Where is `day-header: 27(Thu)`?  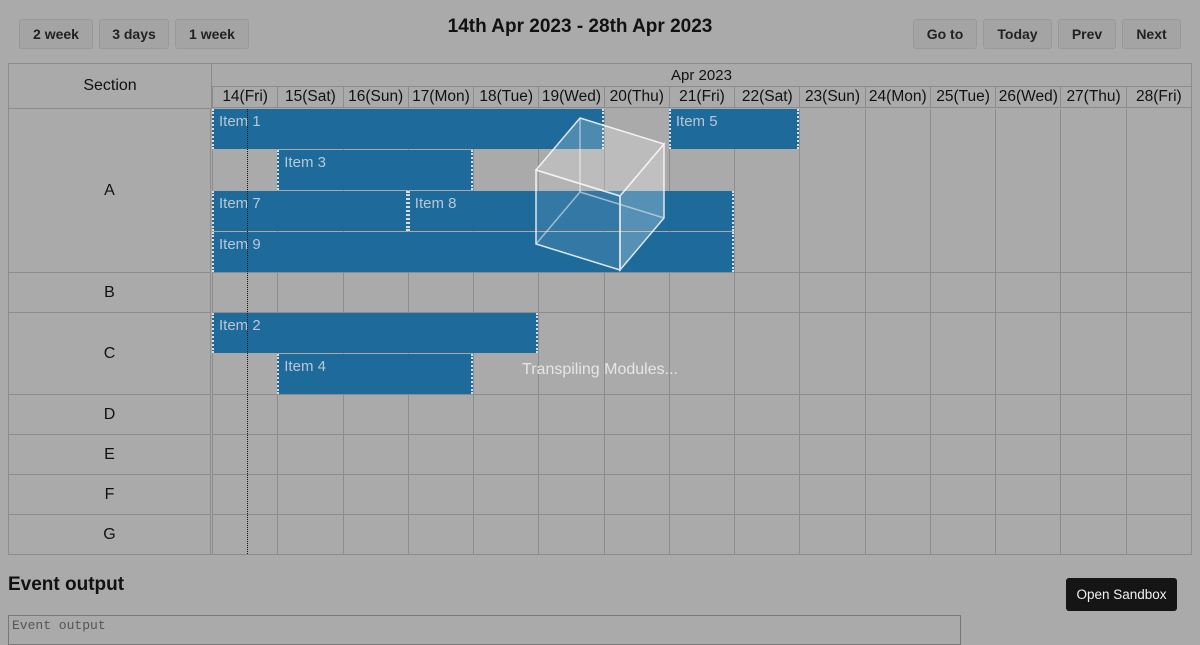 day-header: 27(Thu) is located at coordinates (1093, 97).